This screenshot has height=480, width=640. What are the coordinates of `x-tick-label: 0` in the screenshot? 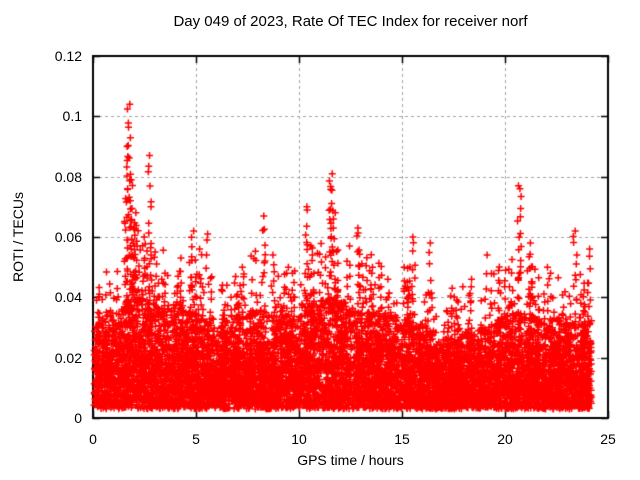 It's located at (93, 439).